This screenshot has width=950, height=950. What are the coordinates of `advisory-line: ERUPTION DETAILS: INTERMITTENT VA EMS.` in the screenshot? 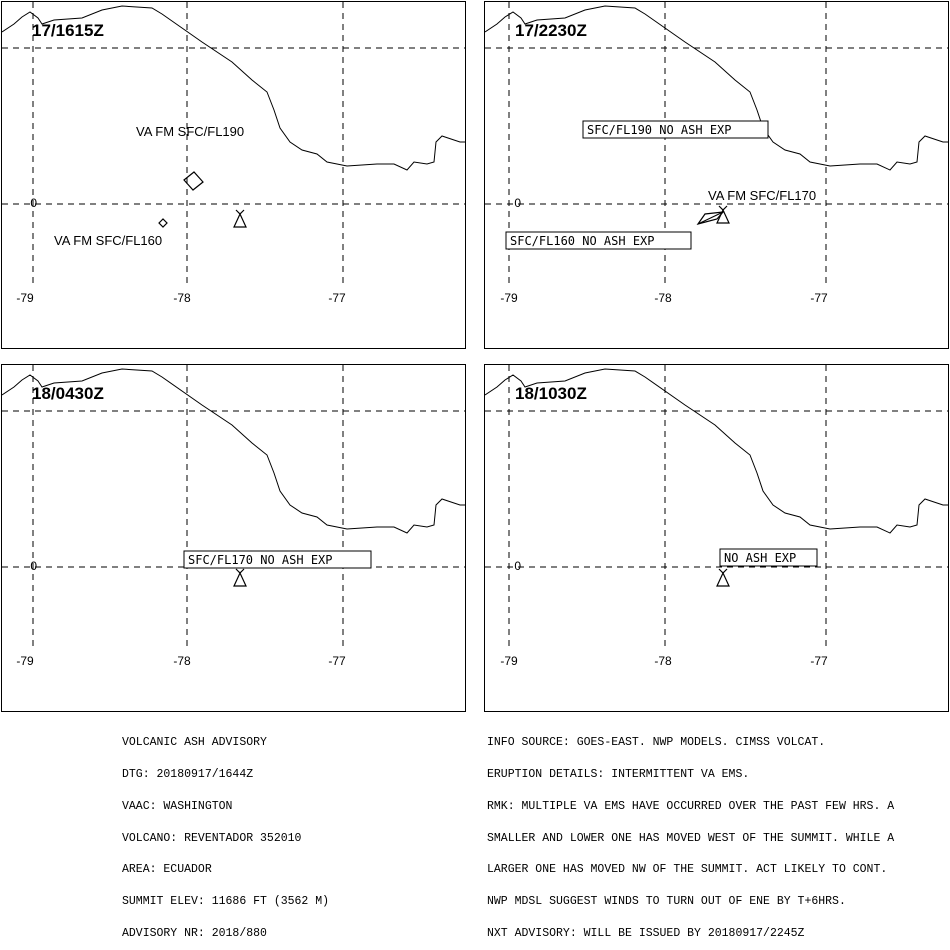 It's located at (618, 774).